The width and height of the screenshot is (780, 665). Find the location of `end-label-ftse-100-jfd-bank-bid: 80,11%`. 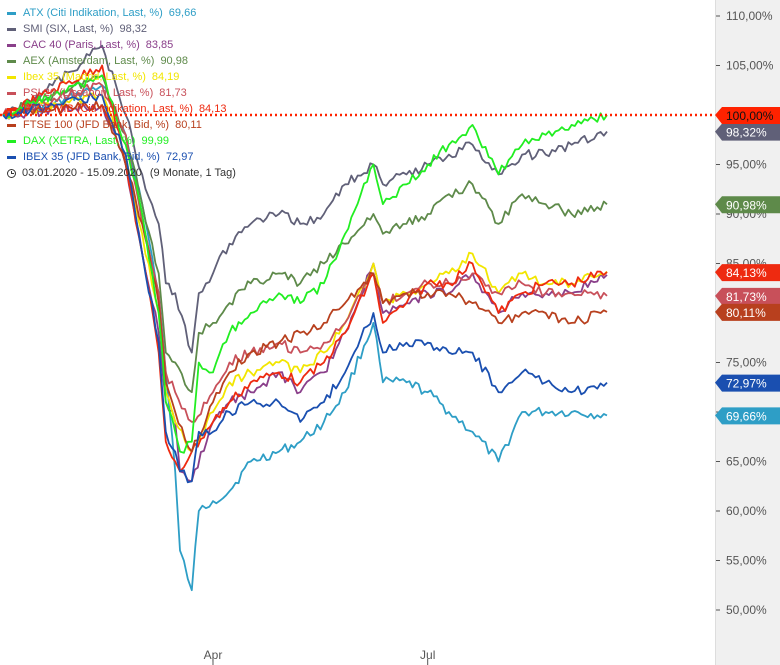

end-label-ftse-100-jfd-bank-bid: 80,11% is located at coordinates (747, 312).